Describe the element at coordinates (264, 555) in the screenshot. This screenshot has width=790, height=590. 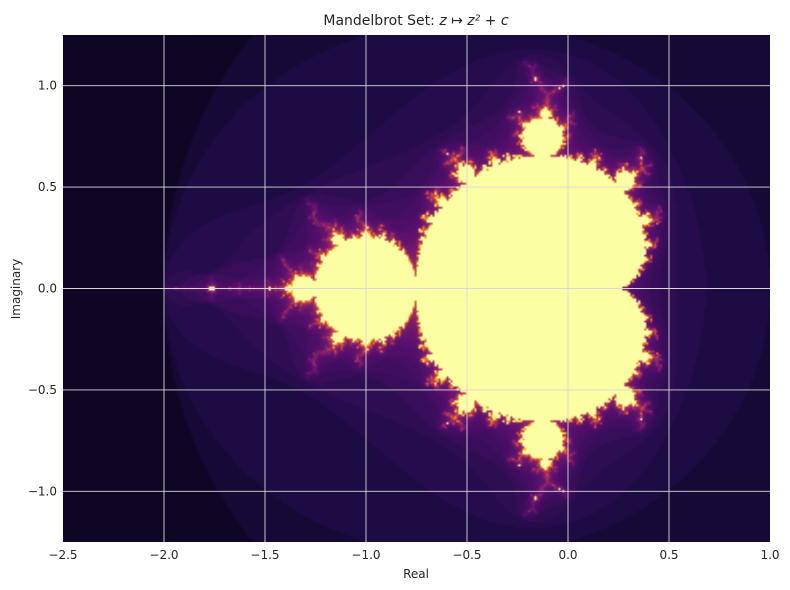
I see `x-tick-label: −1.5` at that location.